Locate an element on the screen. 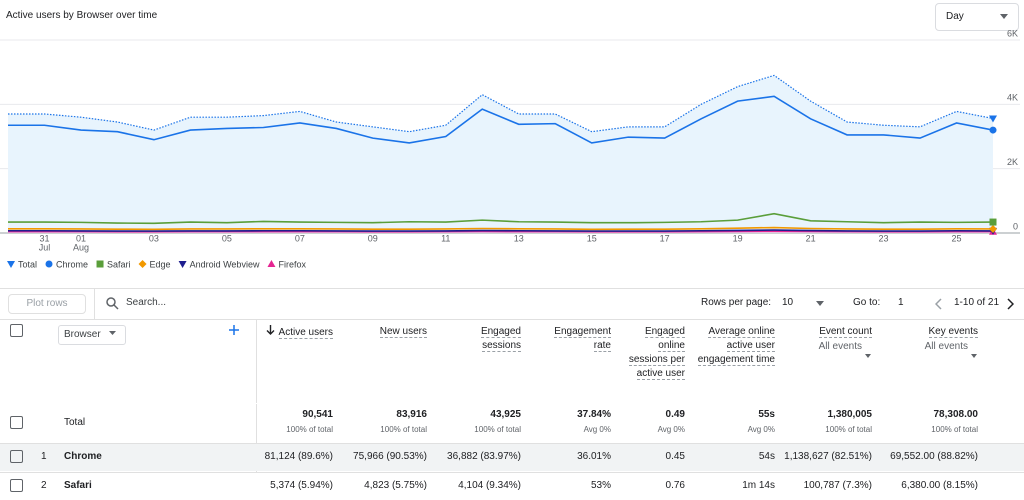 The width and height of the screenshot is (1024, 500). next-page is located at coordinates (1010, 304).